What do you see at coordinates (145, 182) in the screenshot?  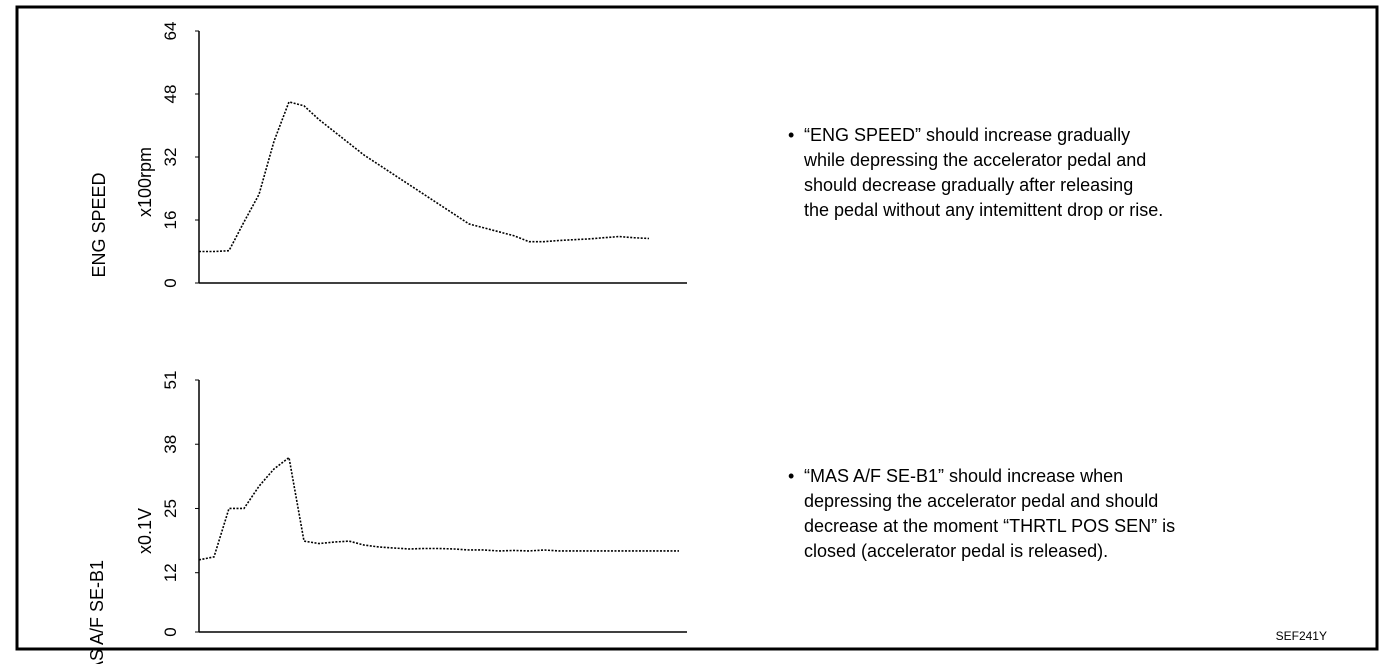 I see `y-axis-unit: x100rpm` at bounding box center [145, 182].